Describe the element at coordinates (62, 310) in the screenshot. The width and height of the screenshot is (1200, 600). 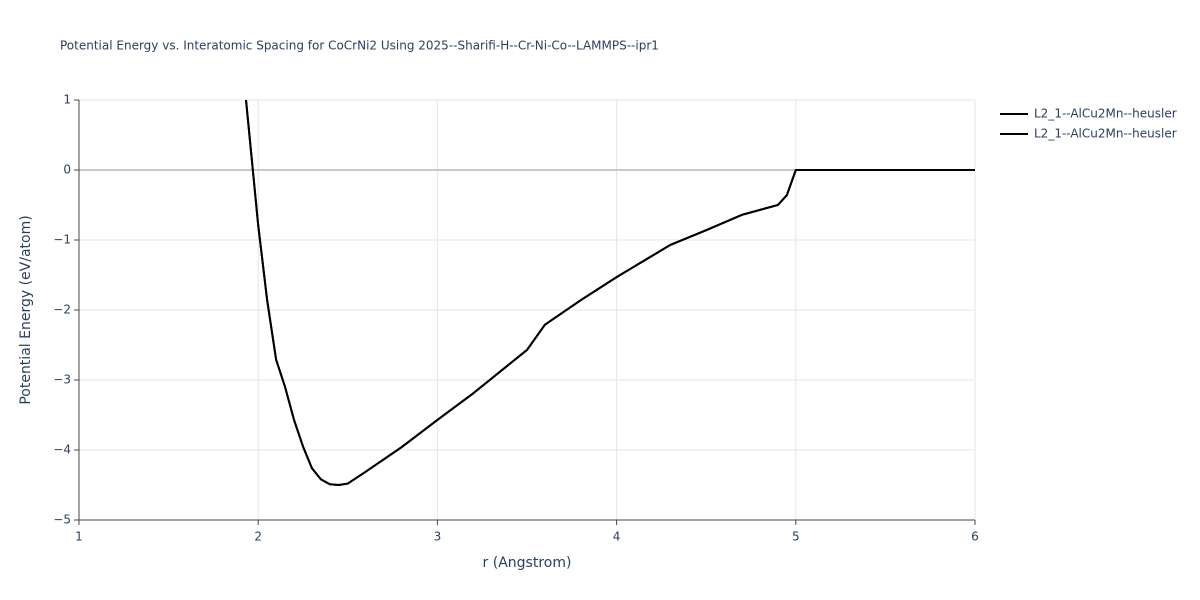
I see `y-tick-label: −2` at that location.